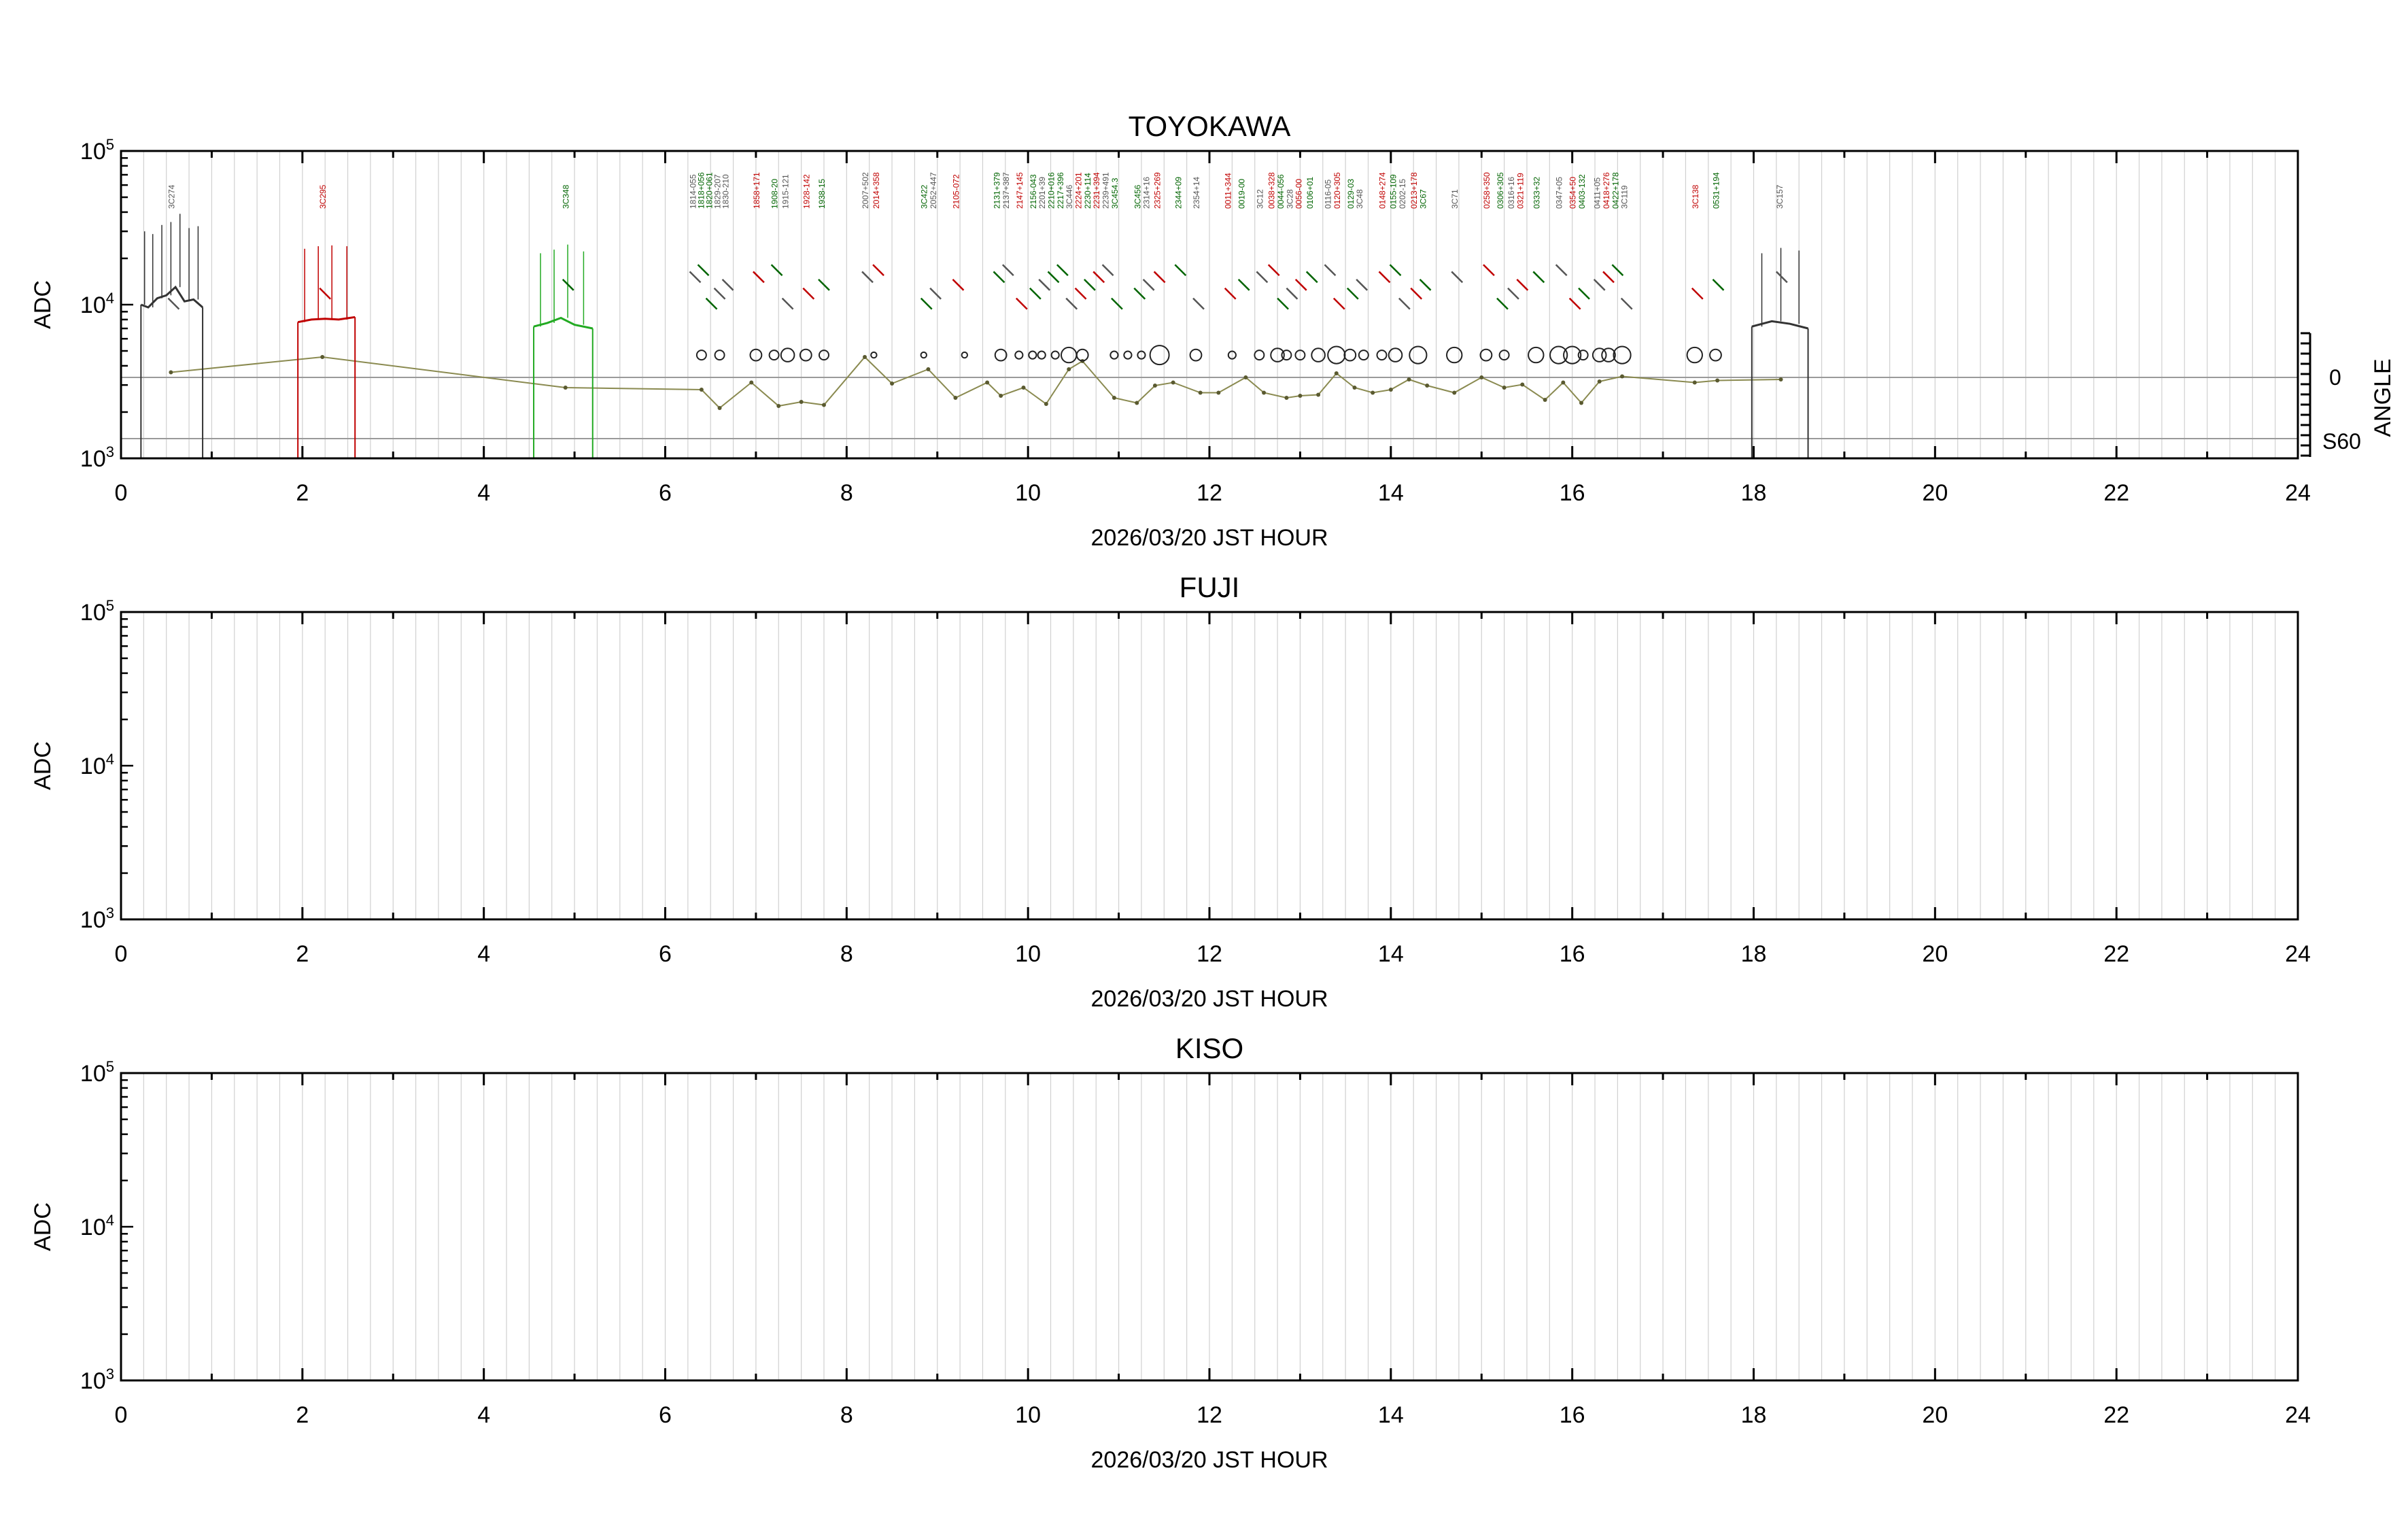  What do you see at coordinates (1935, 1415) in the screenshot?
I see `x-tick-label: 20` at bounding box center [1935, 1415].